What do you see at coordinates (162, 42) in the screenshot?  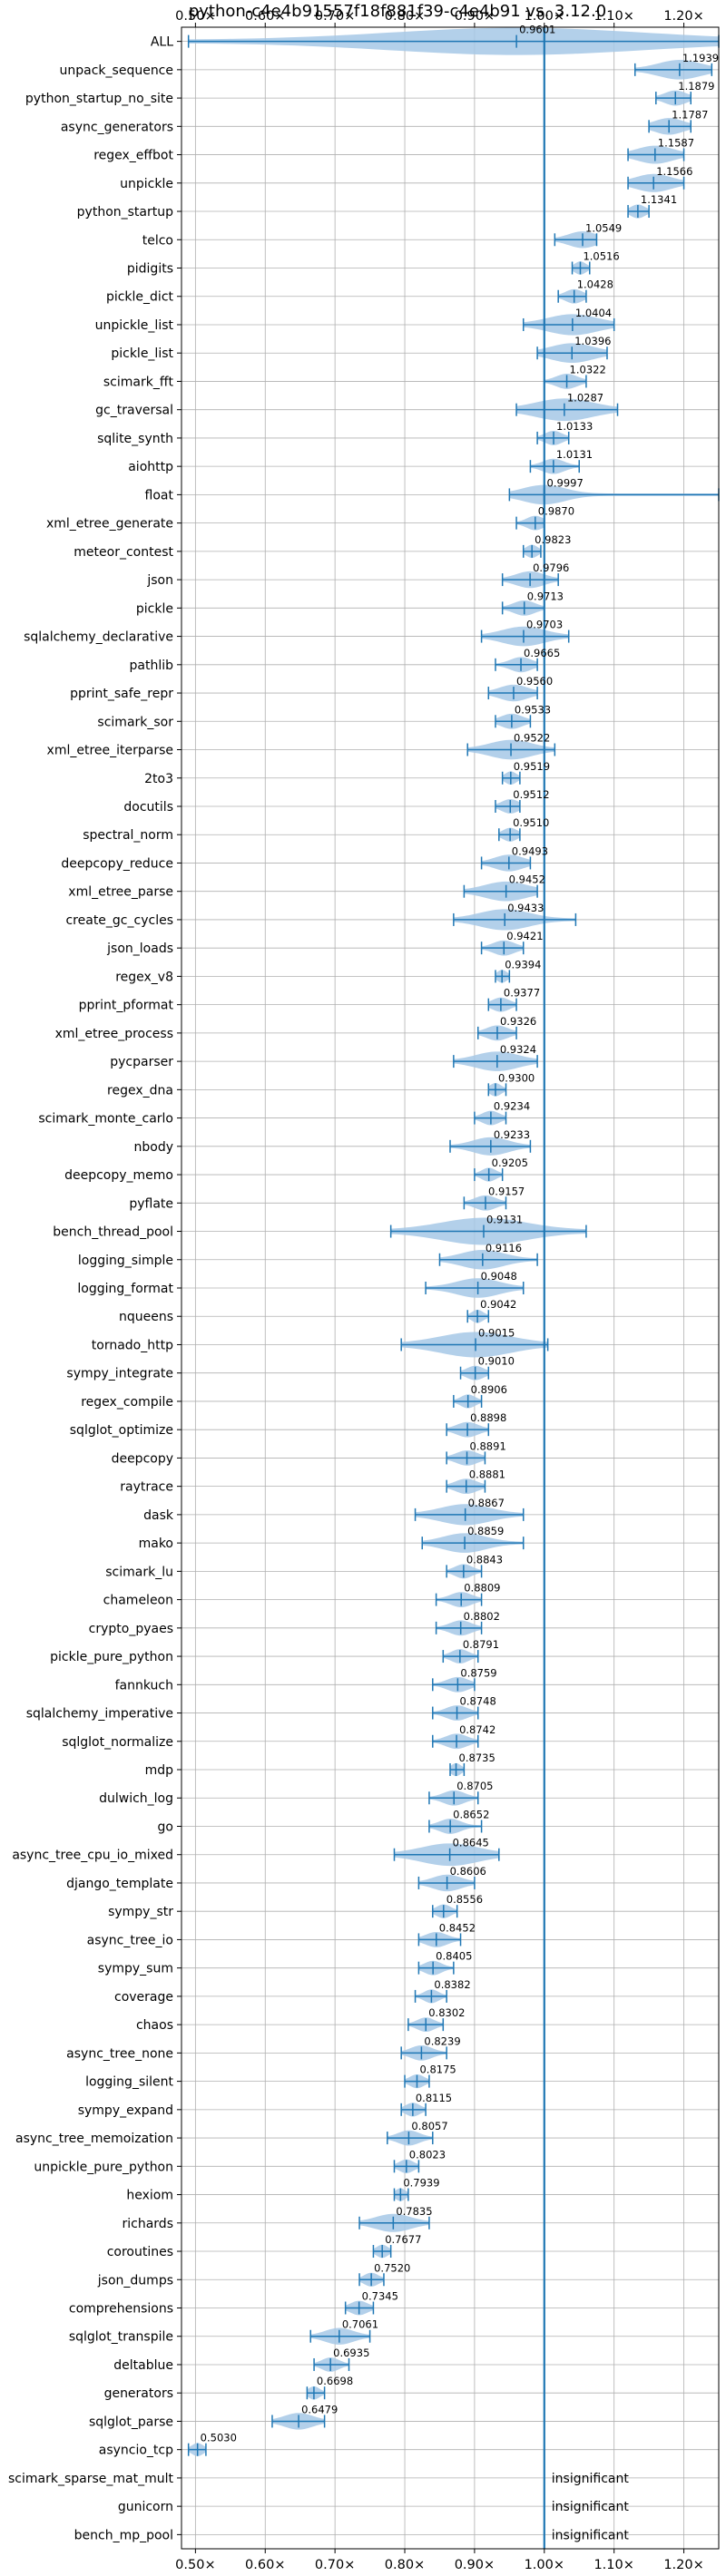 I see `benchmark-label: ALL` at bounding box center [162, 42].